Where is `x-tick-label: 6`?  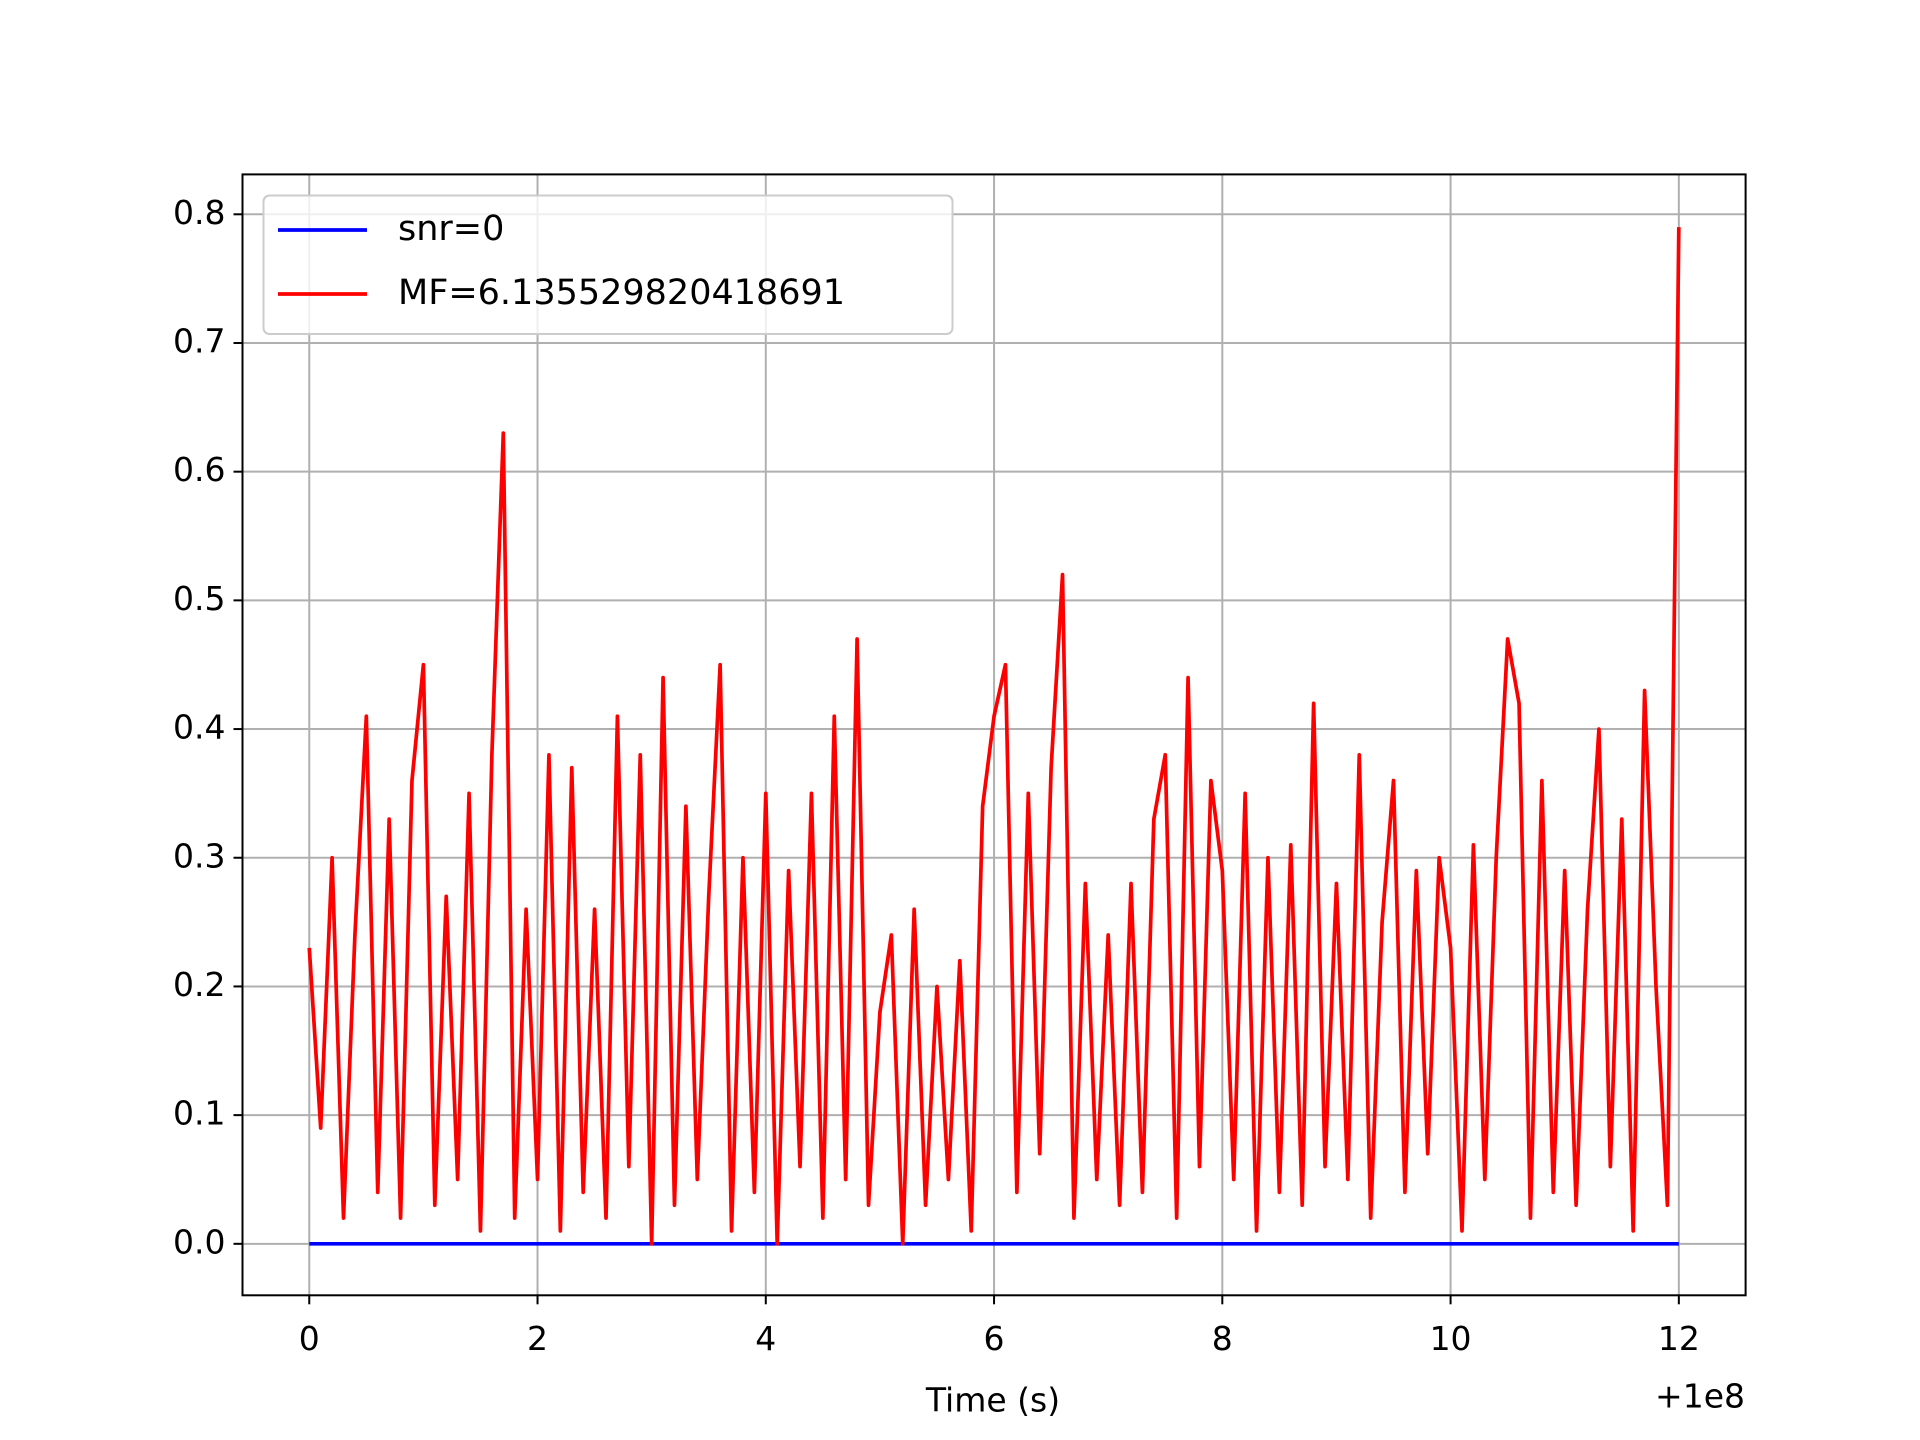
x-tick-label: 6 is located at coordinates (994, 1338).